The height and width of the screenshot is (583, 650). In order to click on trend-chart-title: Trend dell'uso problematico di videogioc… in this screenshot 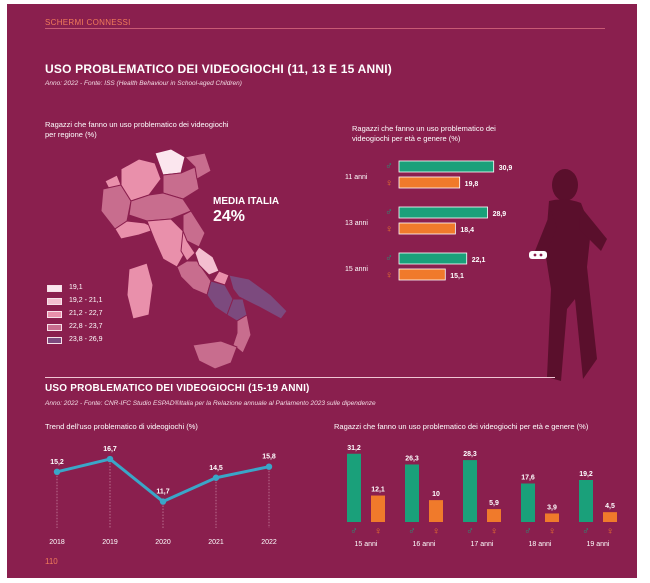, I will do `click(121, 426)`.